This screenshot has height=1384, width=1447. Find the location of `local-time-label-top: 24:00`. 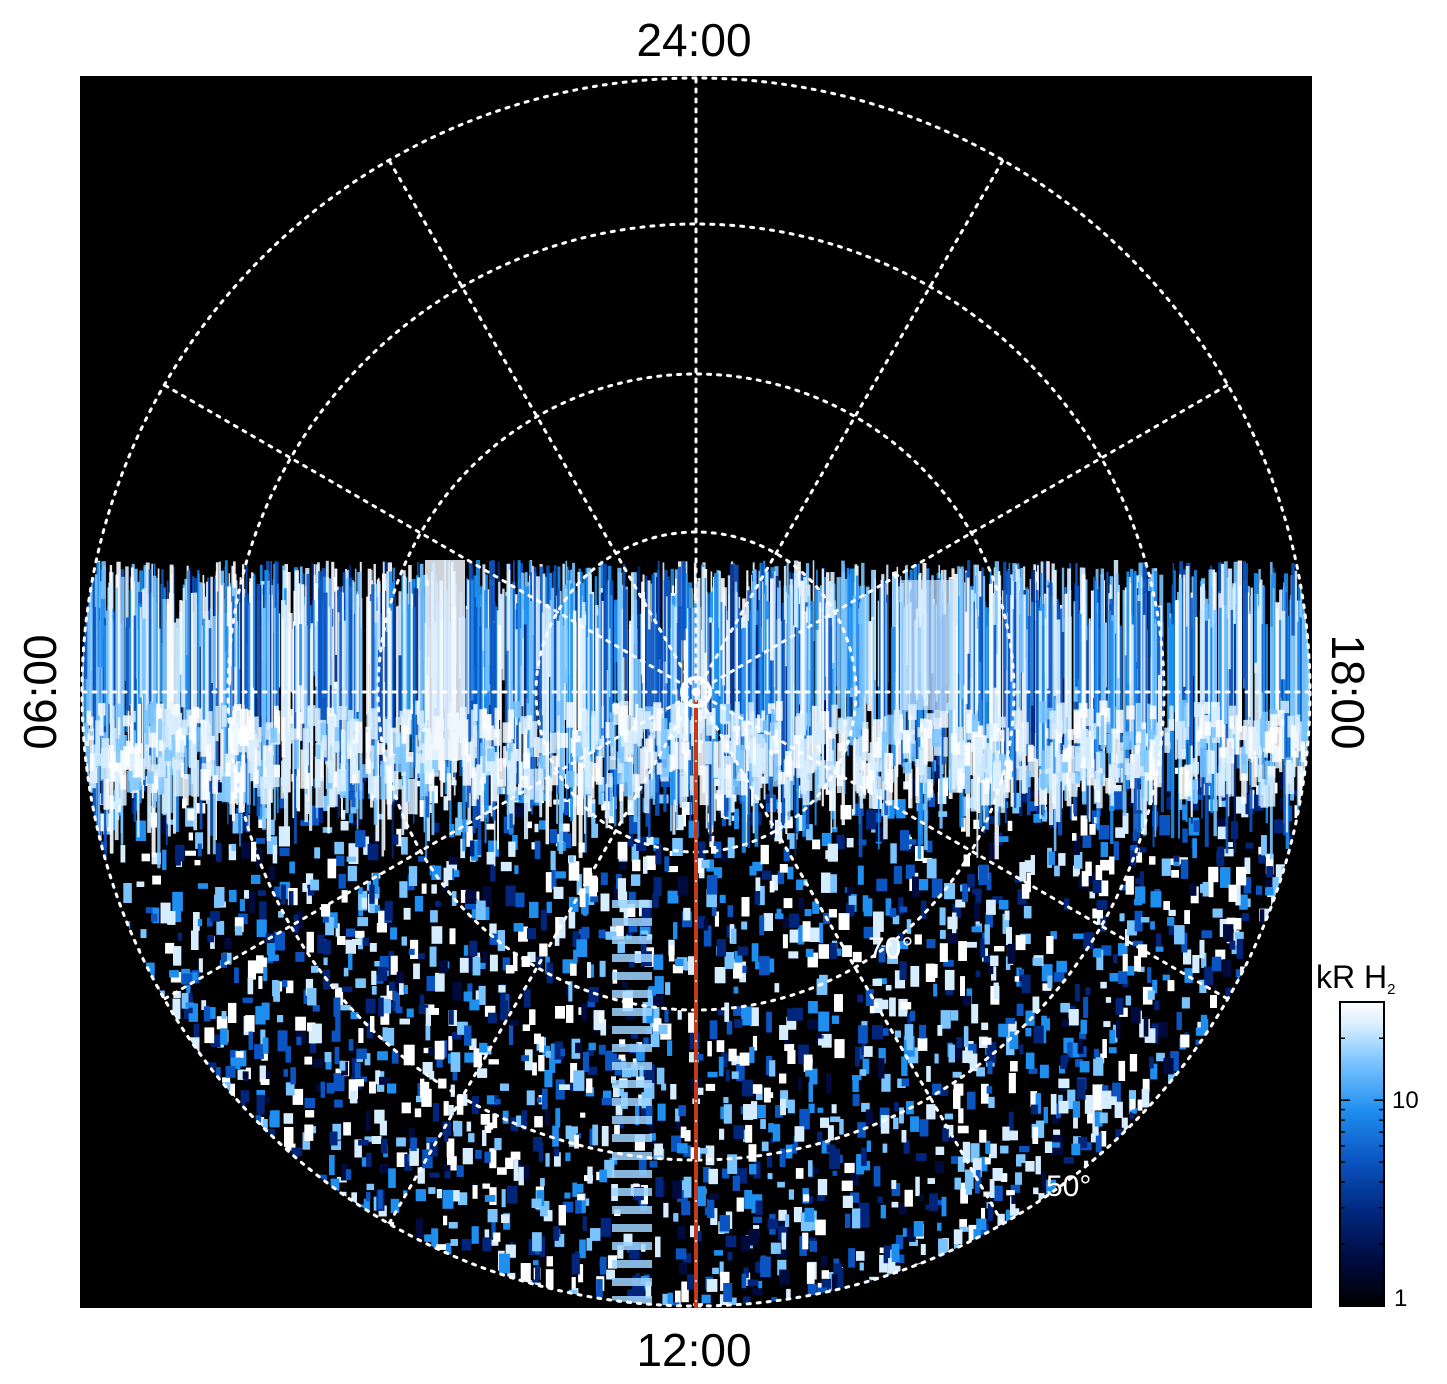

local-time-label-top: 24:00 is located at coordinates (693, 40).